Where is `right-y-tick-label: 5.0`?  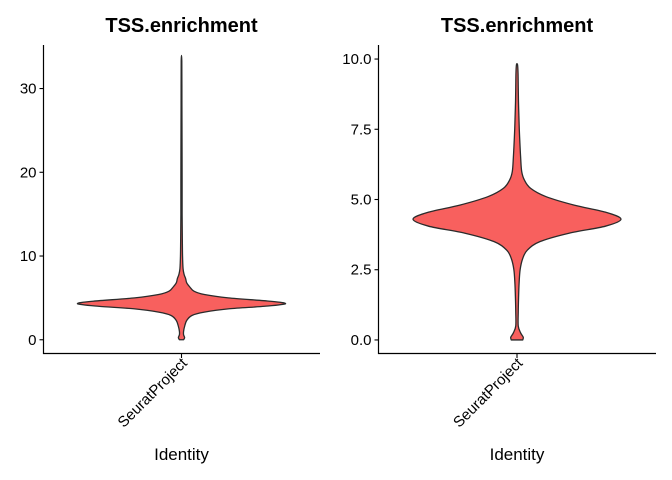
right-y-tick-label: 5.0 is located at coordinates (361, 200).